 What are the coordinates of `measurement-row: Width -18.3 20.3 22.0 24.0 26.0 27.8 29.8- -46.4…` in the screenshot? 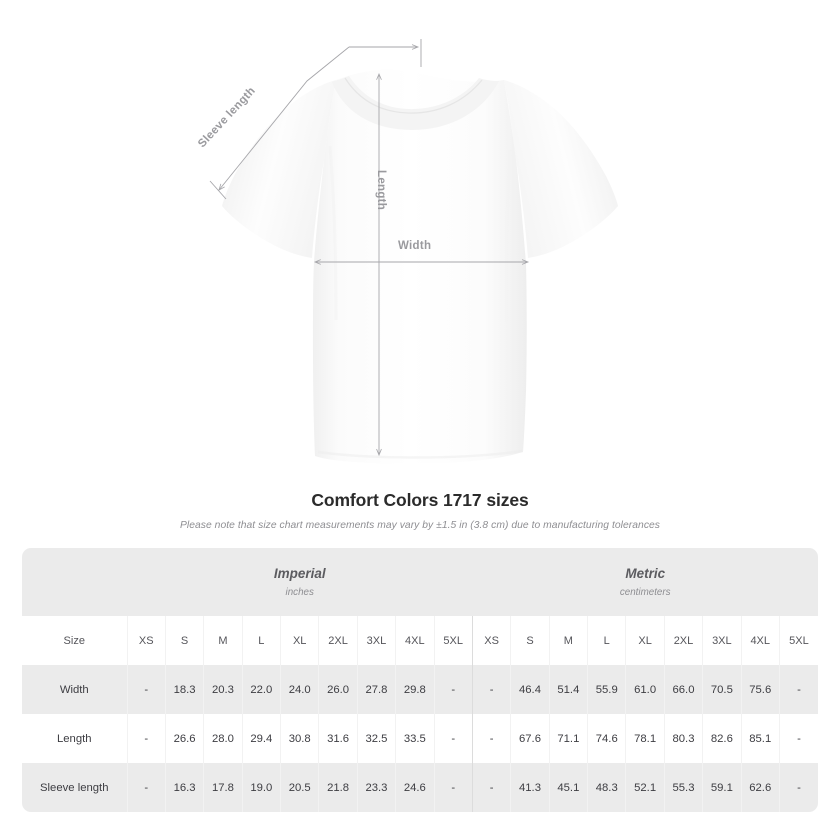 It's located at (420, 689).